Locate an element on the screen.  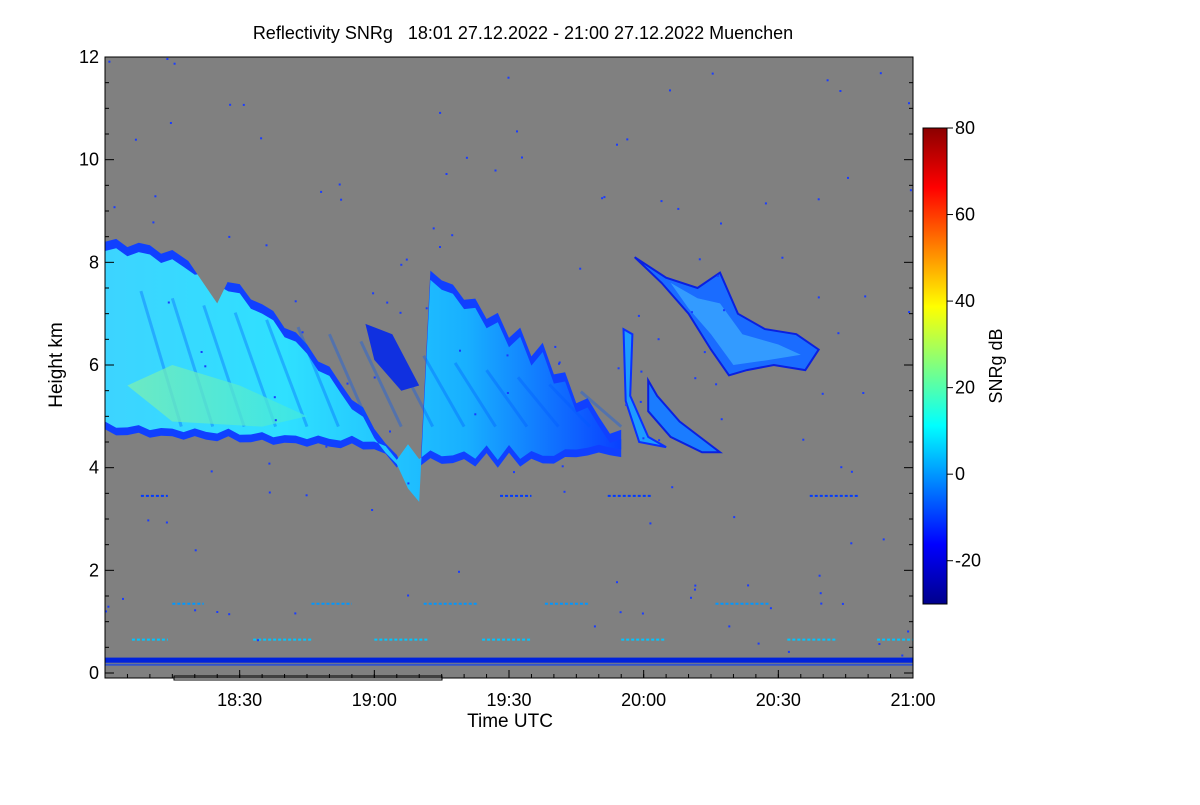
x-tick-label: 20:00 is located at coordinates (643, 700).